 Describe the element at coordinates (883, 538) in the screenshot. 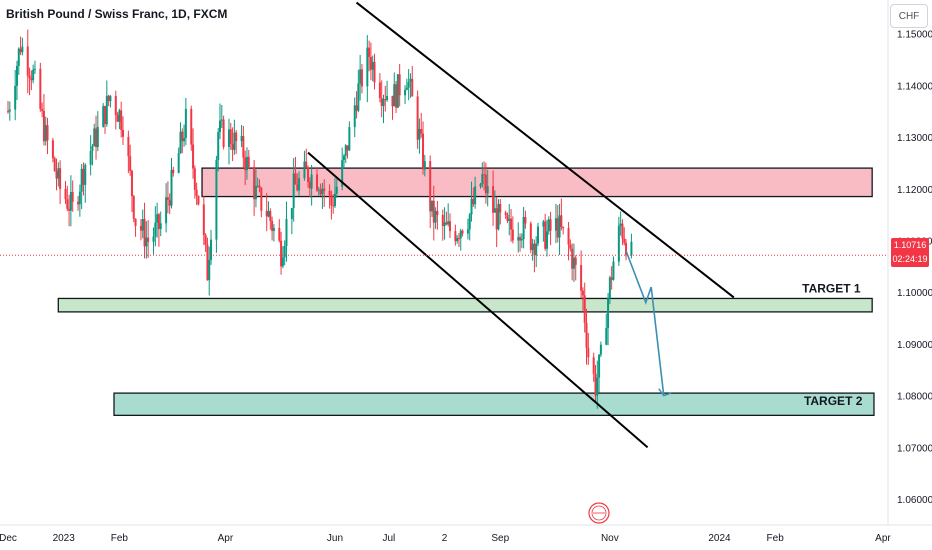

I see `time-tick-label: Apr` at that location.